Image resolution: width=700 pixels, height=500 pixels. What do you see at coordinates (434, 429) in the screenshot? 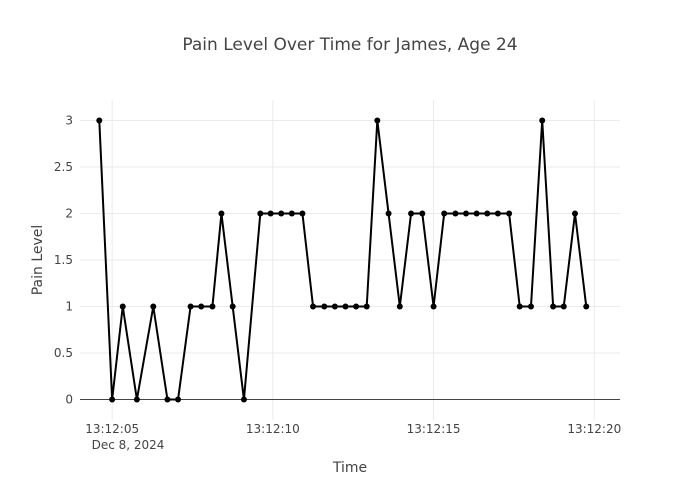
I see `x-tick-label: 13:12:15` at bounding box center [434, 429].